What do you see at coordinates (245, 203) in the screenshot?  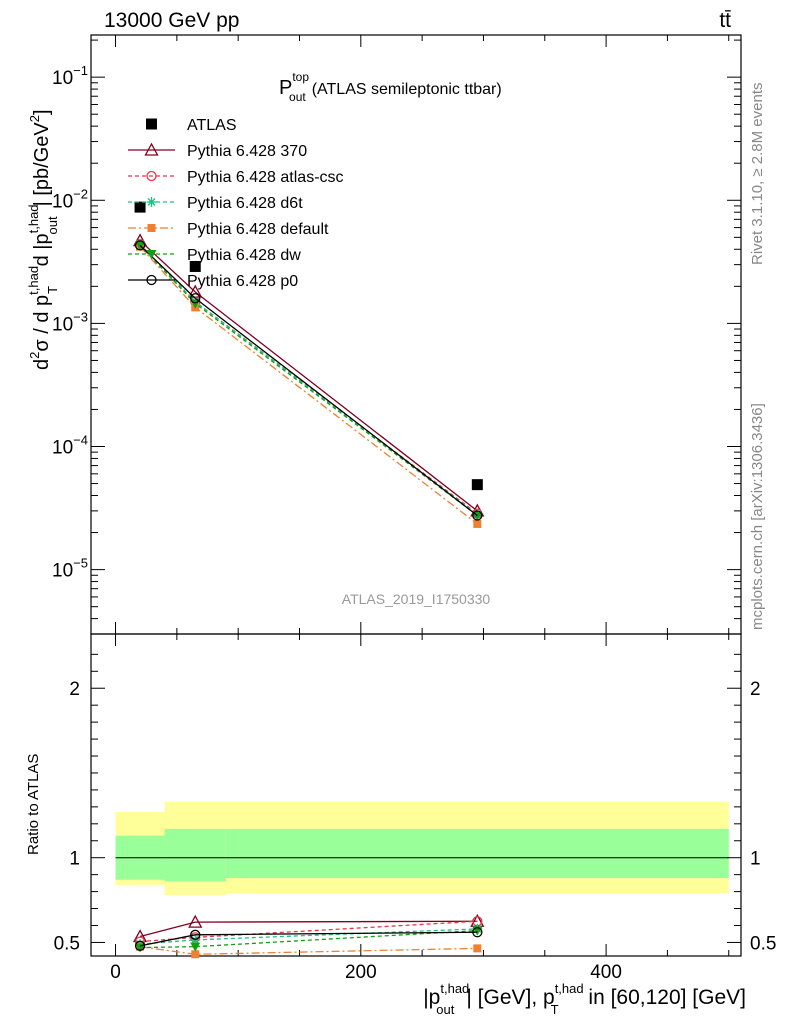 I see `legend-label-2: Pythia 6.428 d6t` at bounding box center [245, 203].